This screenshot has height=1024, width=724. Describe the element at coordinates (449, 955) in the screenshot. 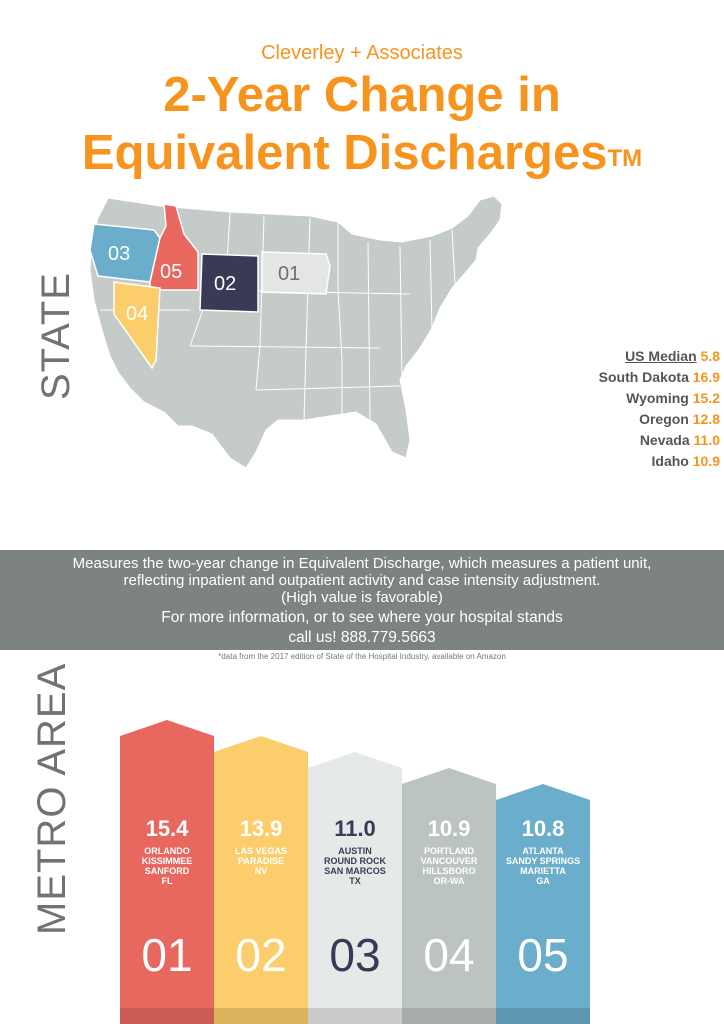

I see `metro-rank-number: 04` at that location.